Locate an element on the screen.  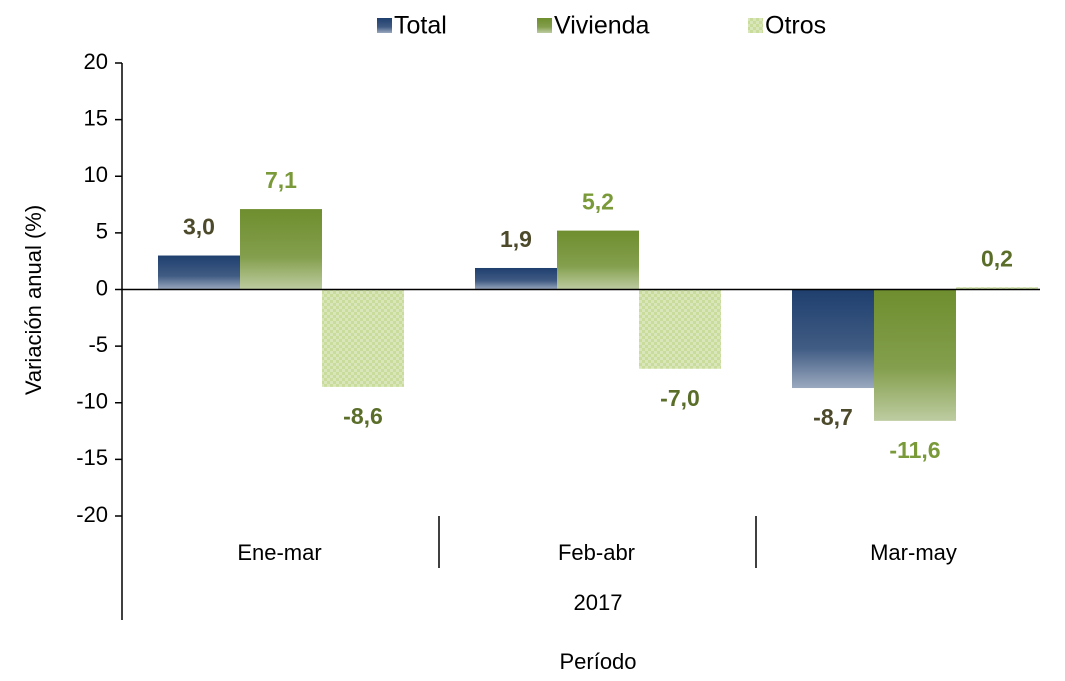
y-tick-label: 20 is located at coordinates (96, 61).